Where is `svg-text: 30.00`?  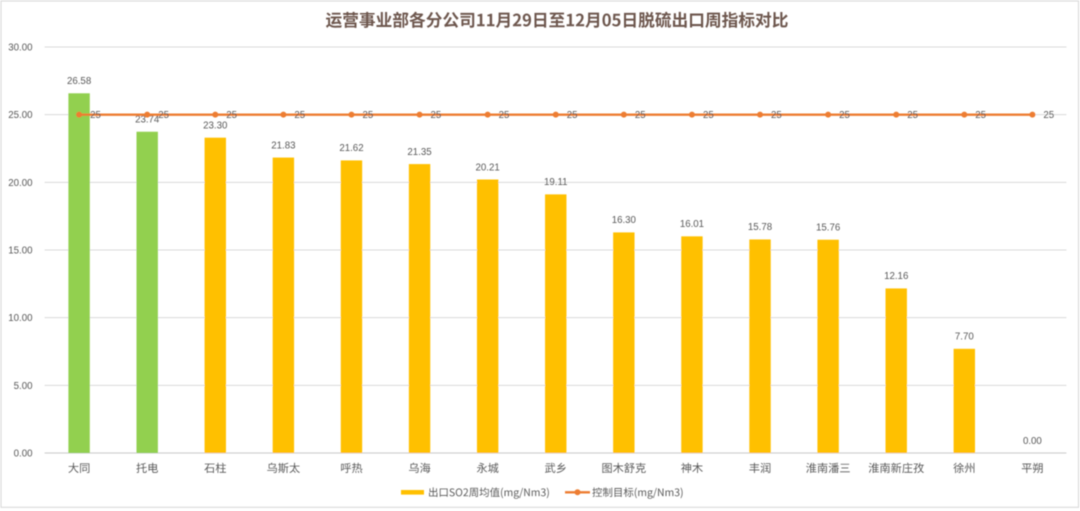
svg-text: 30.00 is located at coordinates (20, 47).